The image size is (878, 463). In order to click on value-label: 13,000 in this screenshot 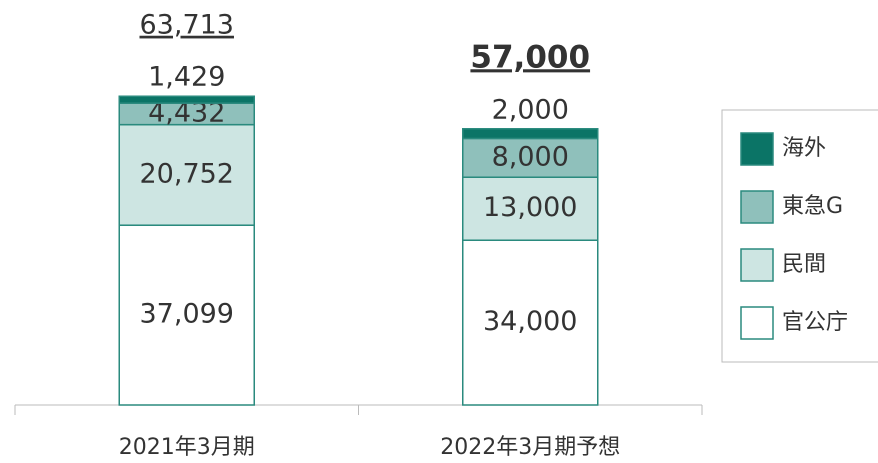, I will do `click(530, 207)`.